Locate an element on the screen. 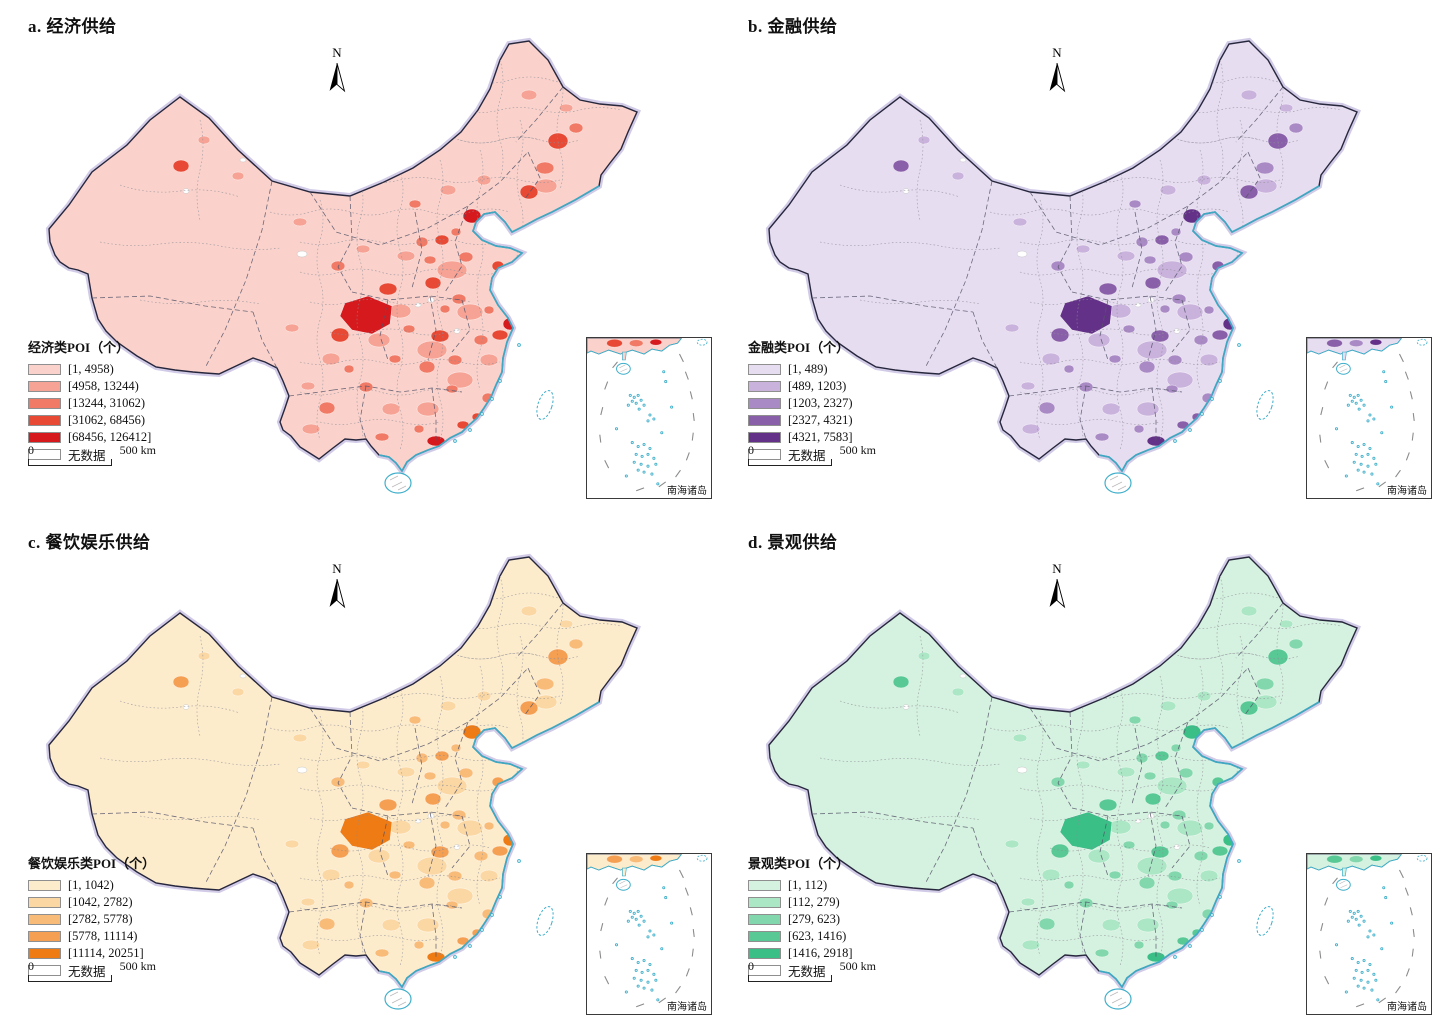 The width and height of the screenshot is (1440, 1032). legend-class-row: [4321, 7583] is located at coordinates (800, 437).